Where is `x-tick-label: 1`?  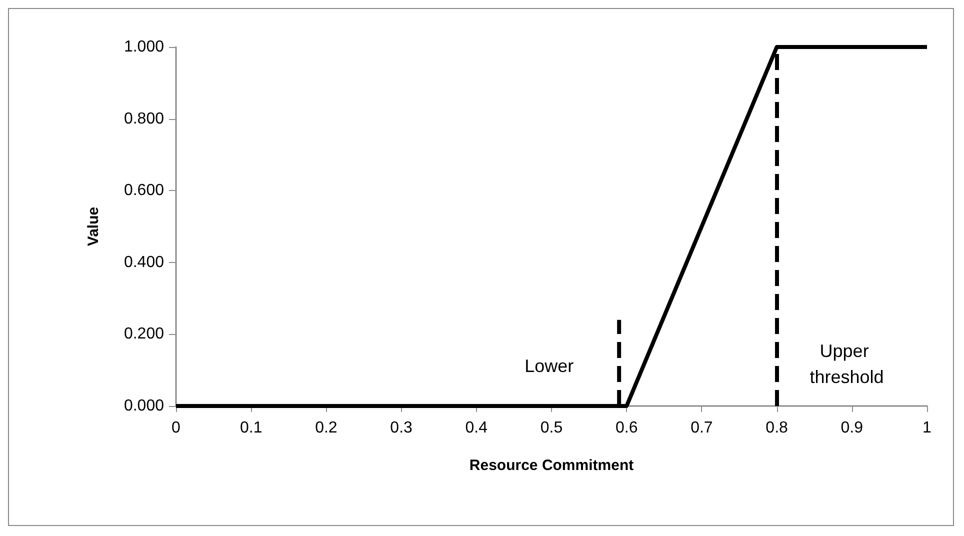
x-tick-label: 1 is located at coordinates (927, 428).